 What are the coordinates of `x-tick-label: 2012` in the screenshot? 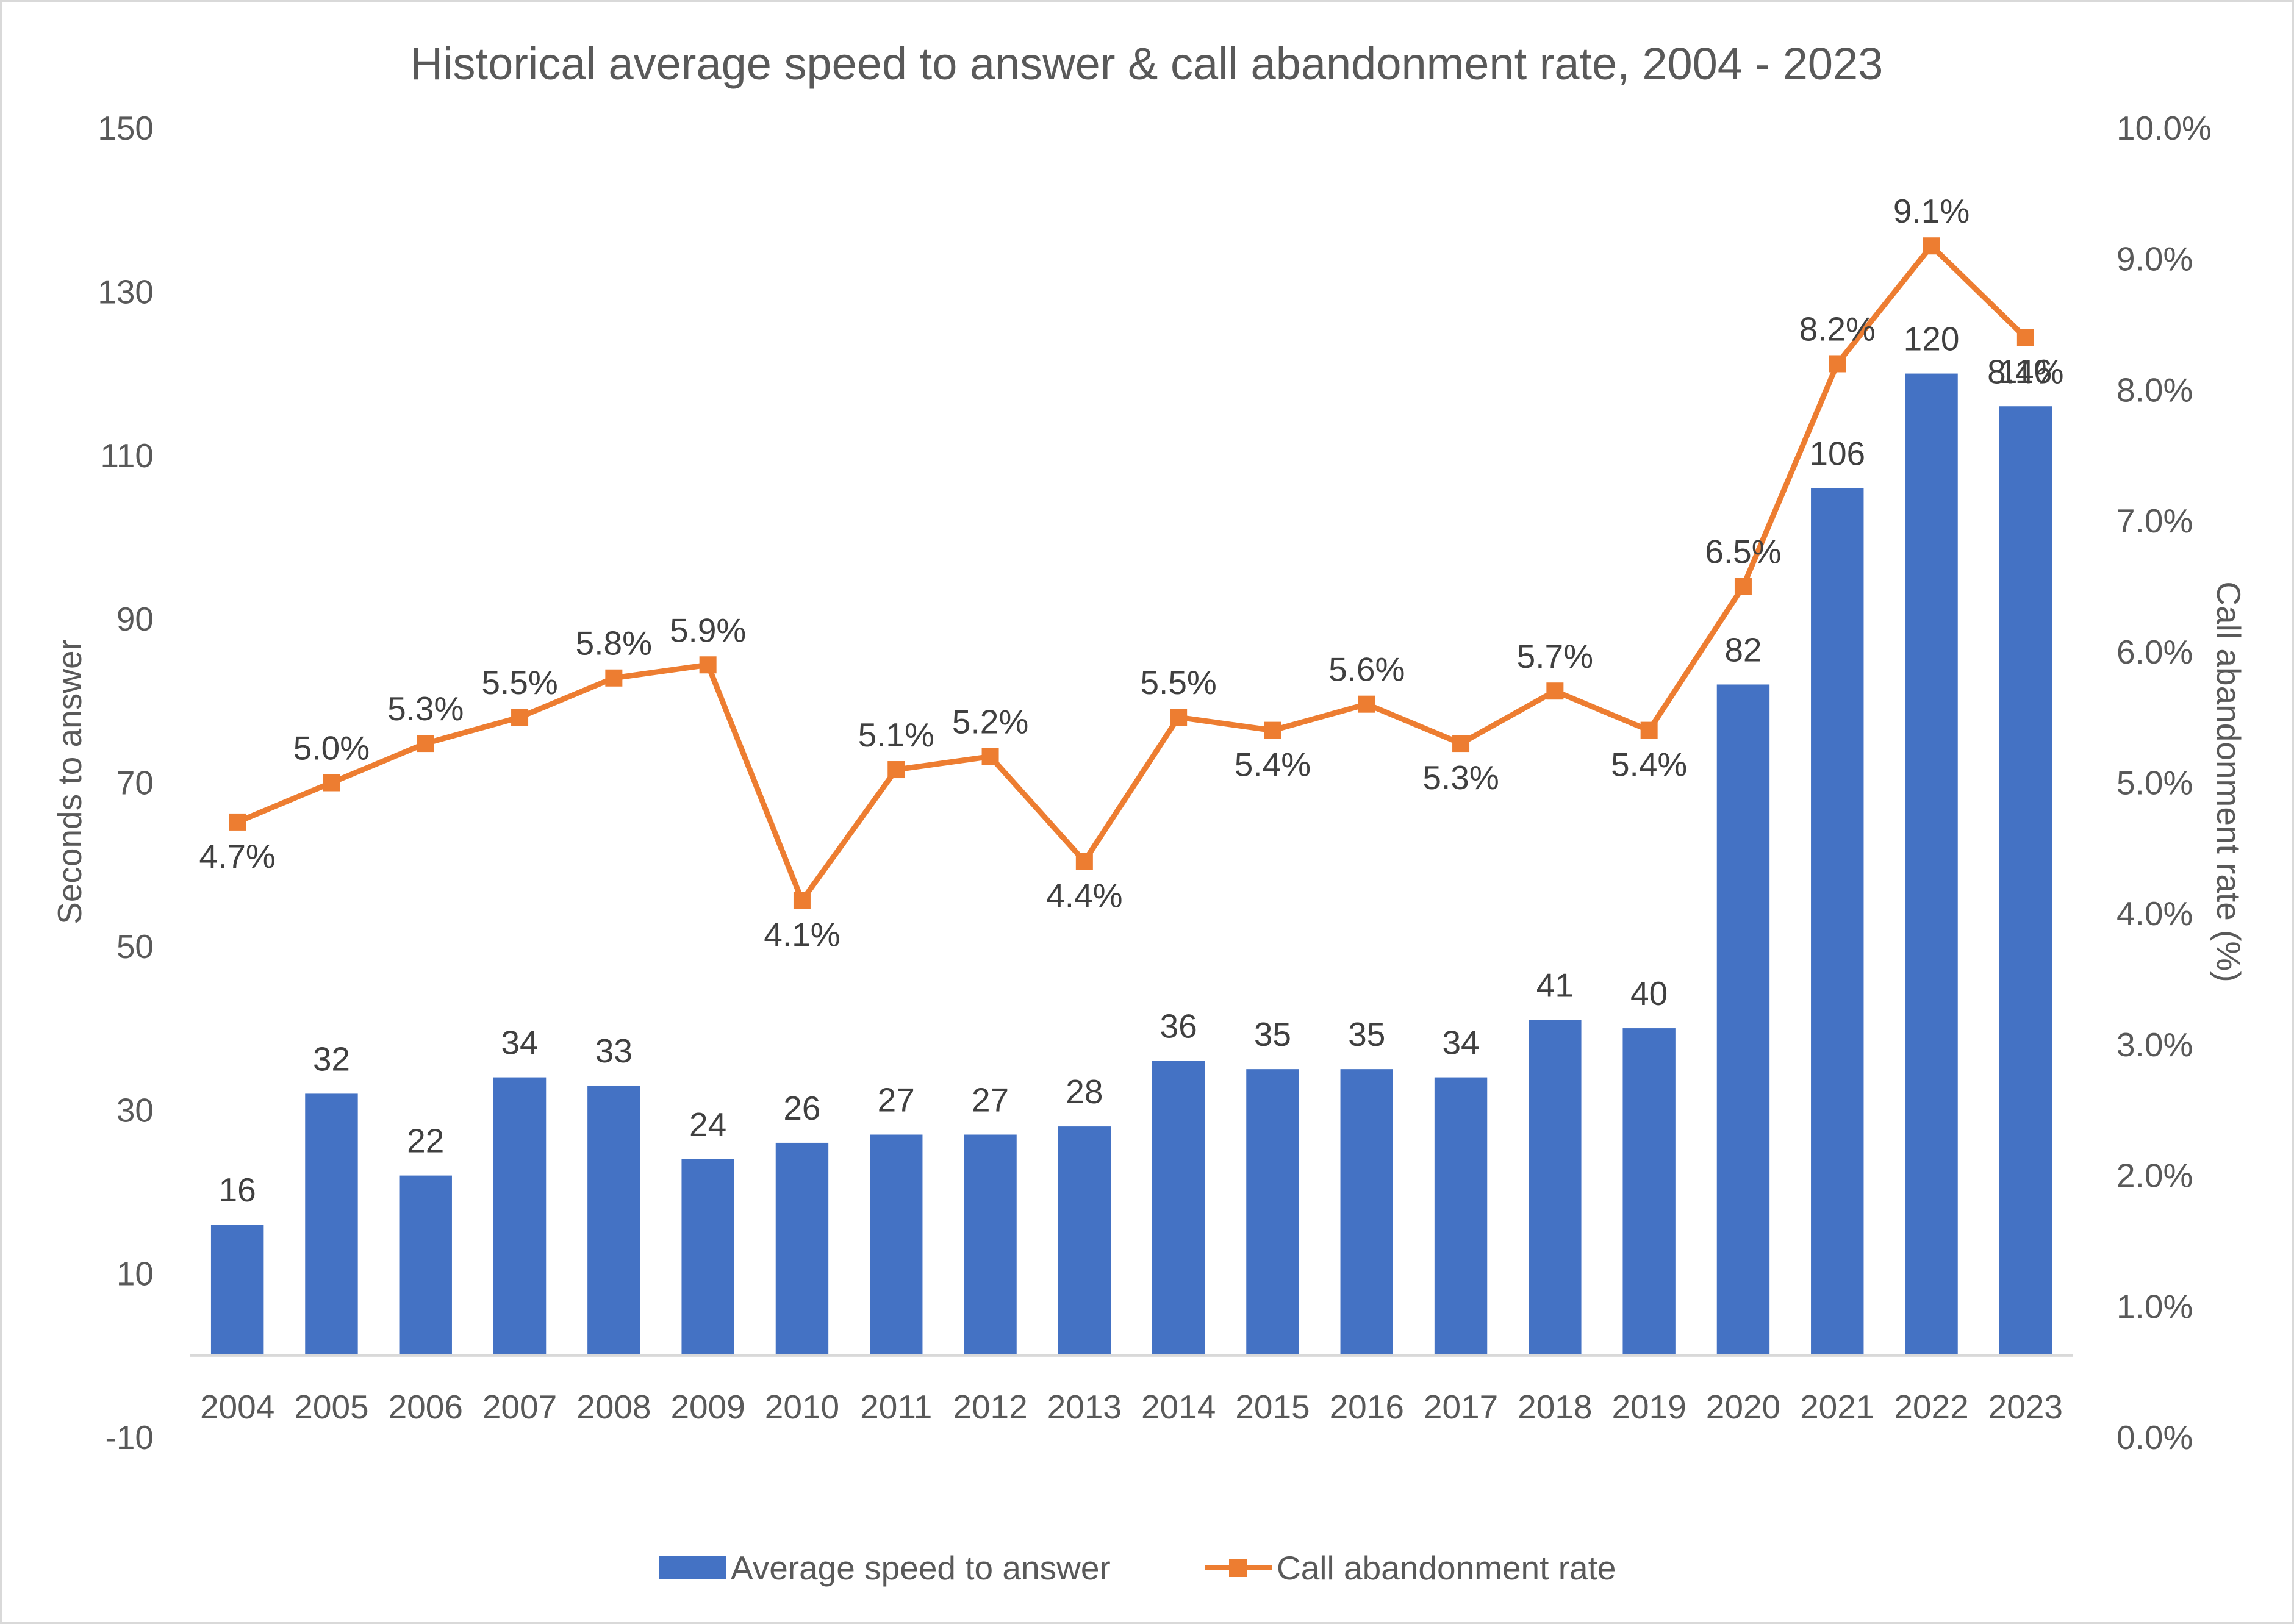 It's located at (990, 1407).